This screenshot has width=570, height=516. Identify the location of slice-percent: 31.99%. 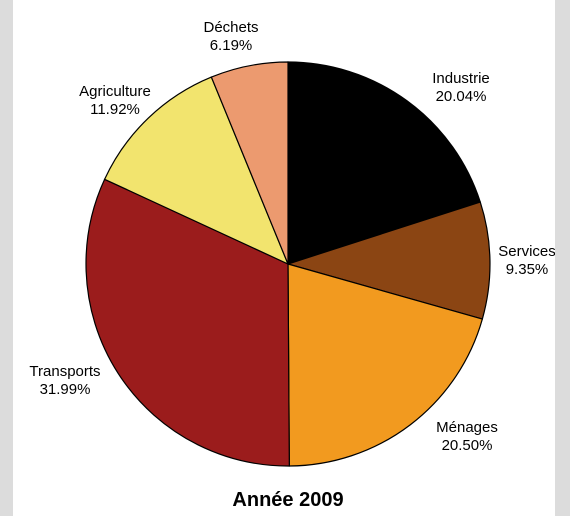
(65, 389).